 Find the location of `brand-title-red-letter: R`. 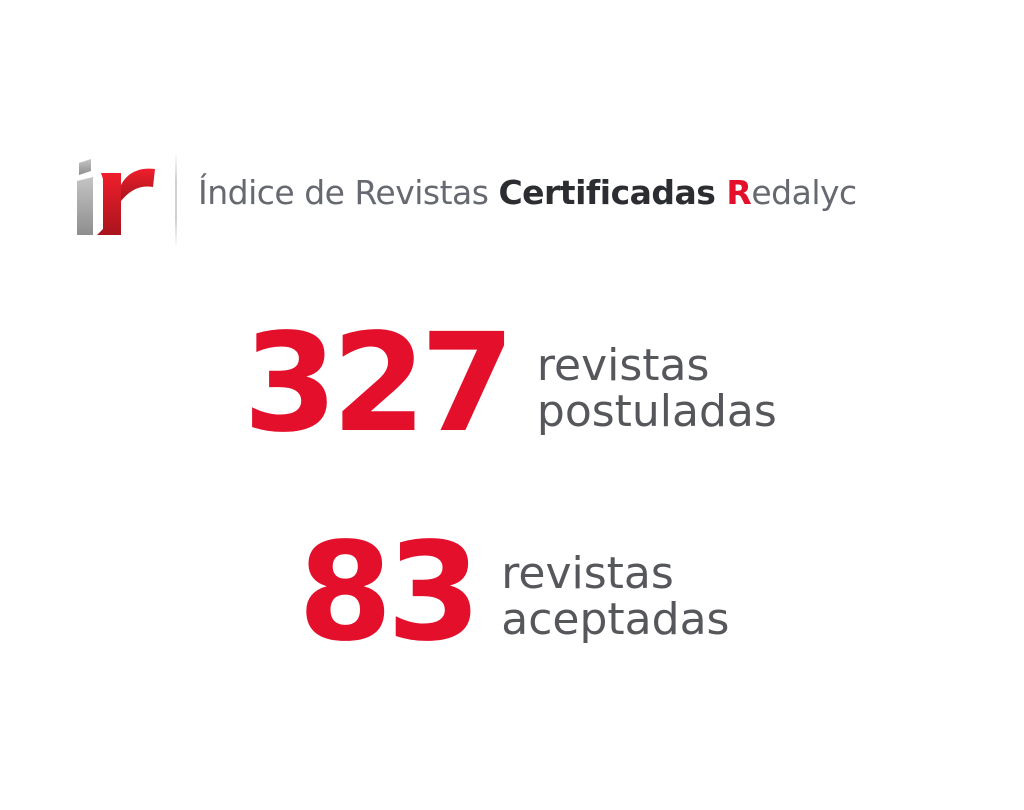

brand-title-red-letter: R is located at coordinates (739, 192).